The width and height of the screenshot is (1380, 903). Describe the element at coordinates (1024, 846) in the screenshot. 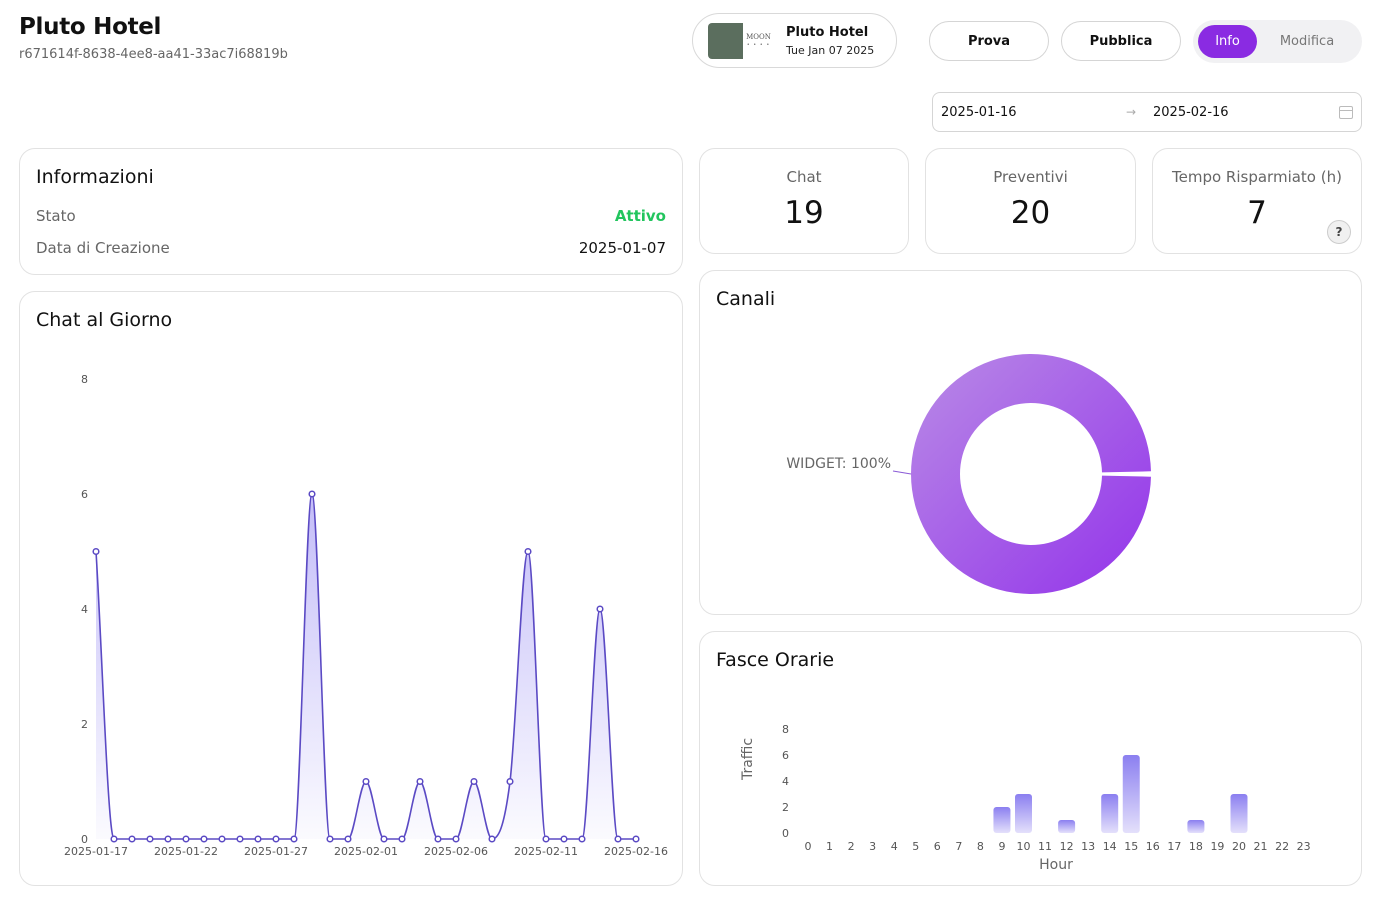

I see `x-tick-label: 10` at that location.